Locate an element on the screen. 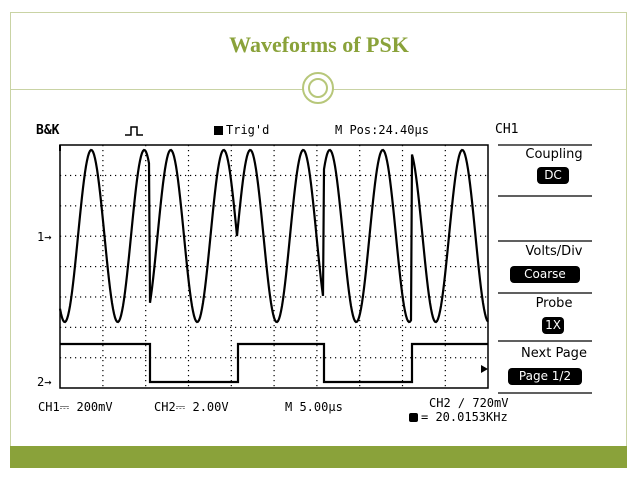 The width and height of the screenshot is (638, 479). frequency-icon is located at coordinates (413, 417).